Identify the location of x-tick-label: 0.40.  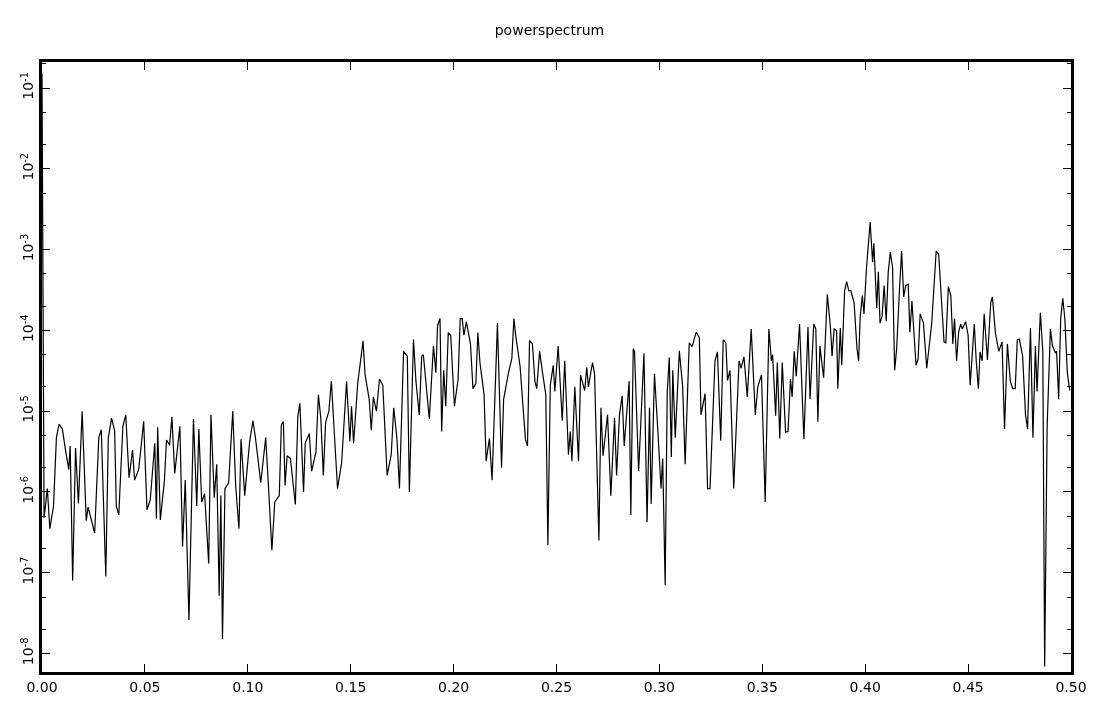
(865, 686).